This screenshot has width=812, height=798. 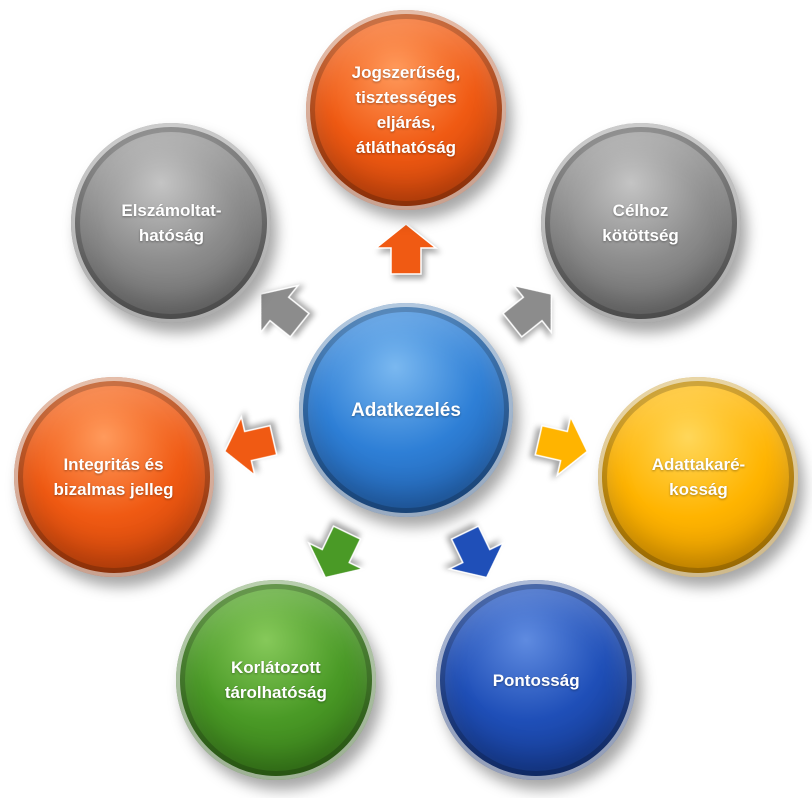 I want to click on arrow-minimisation, so click(x=561, y=446).